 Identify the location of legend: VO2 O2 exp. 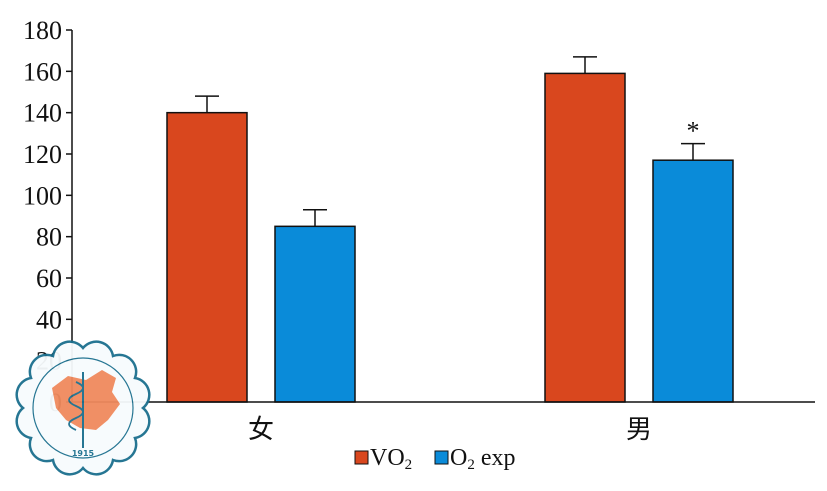
(435, 459).